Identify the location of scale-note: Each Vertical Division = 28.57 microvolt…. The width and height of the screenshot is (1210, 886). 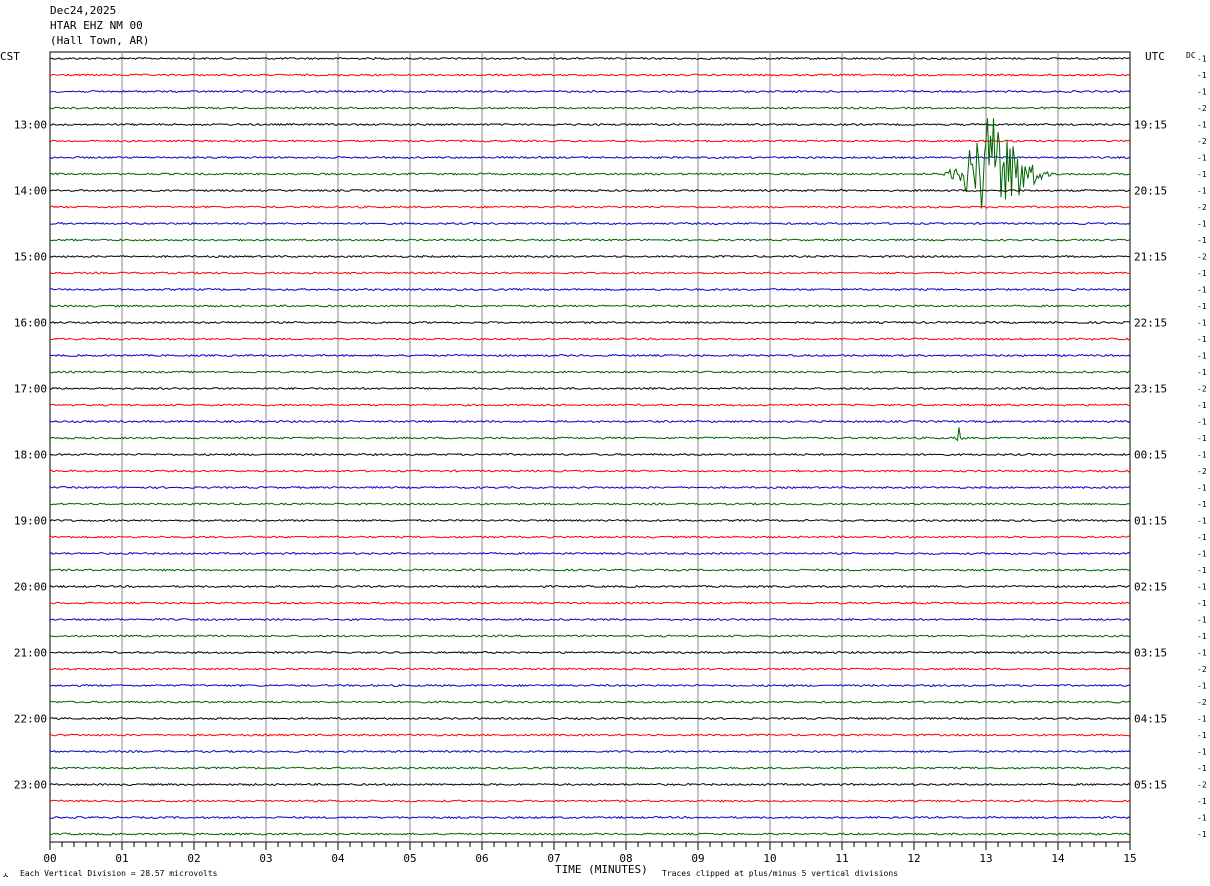
(119, 873).